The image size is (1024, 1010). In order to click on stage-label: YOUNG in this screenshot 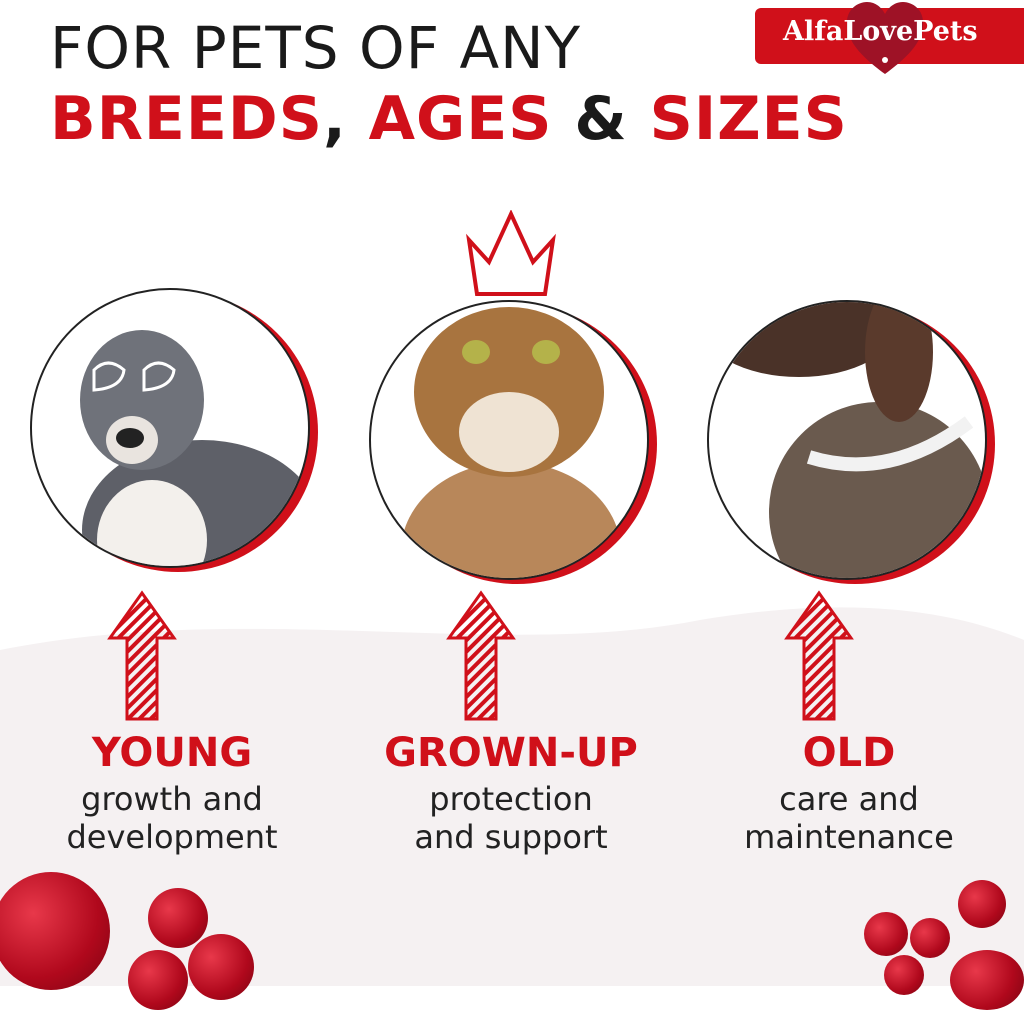, I will do `click(172, 753)`.